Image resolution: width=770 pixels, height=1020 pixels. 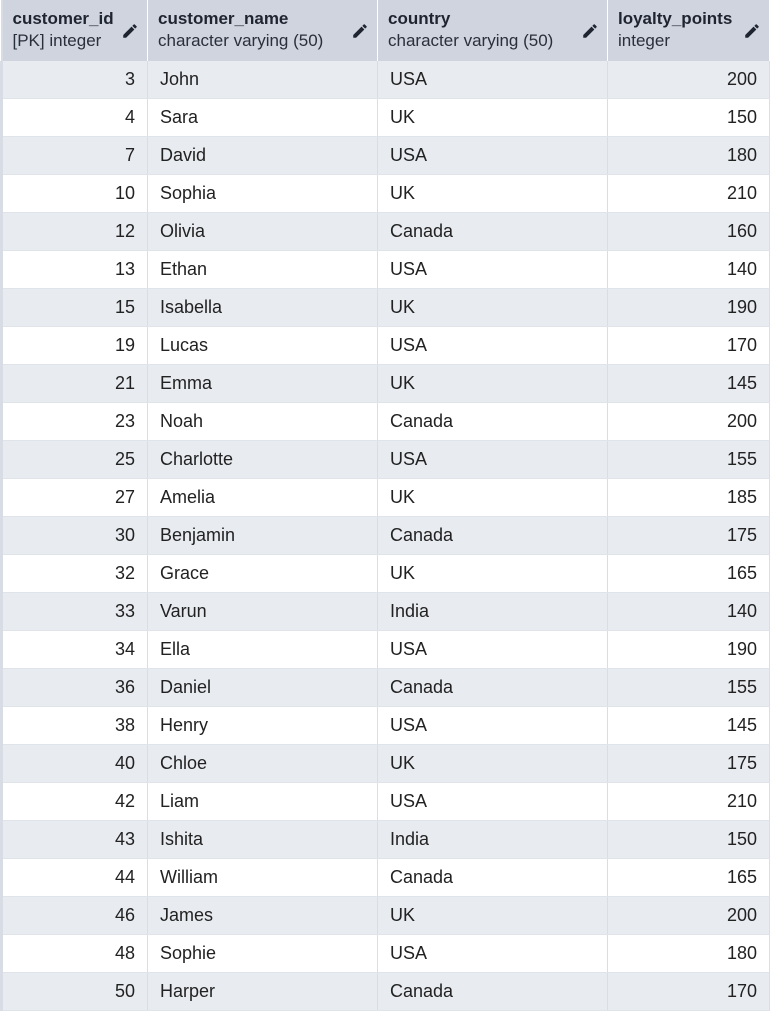 I want to click on table-row: 13 Ethan USA 140, so click(x=385, y=269).